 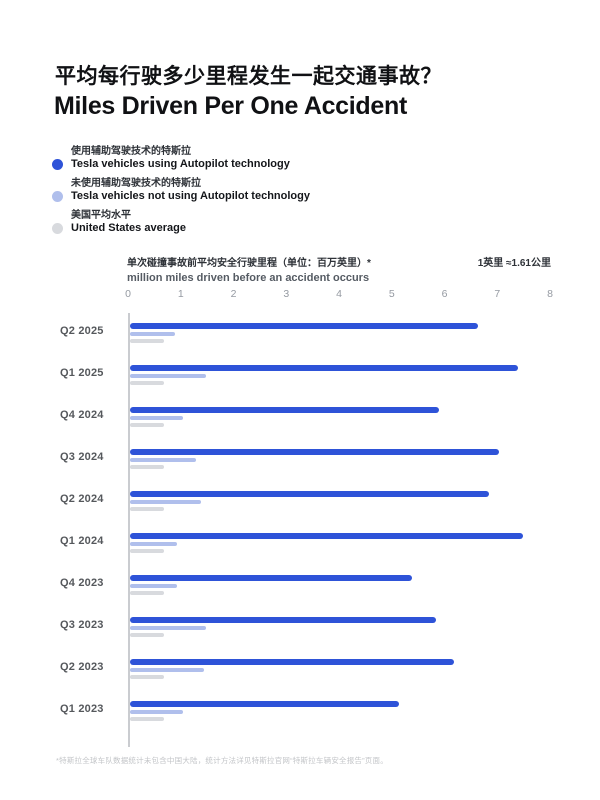 I want to click on legend-dot-us_average-icon, so click(x=57, y=228).